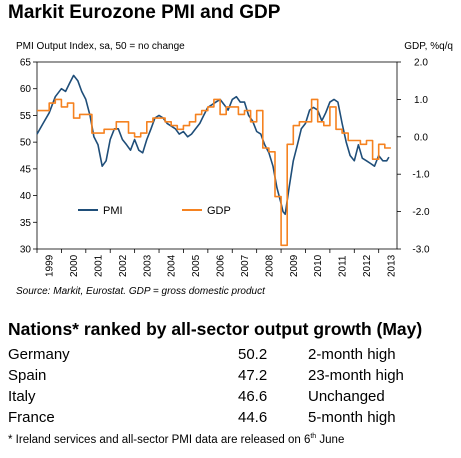 The image size is (461, 458). What do you see at coordinates (27, 375) in the screenshot?
I see `country-name: Spain` at bounding box center [27, 375].